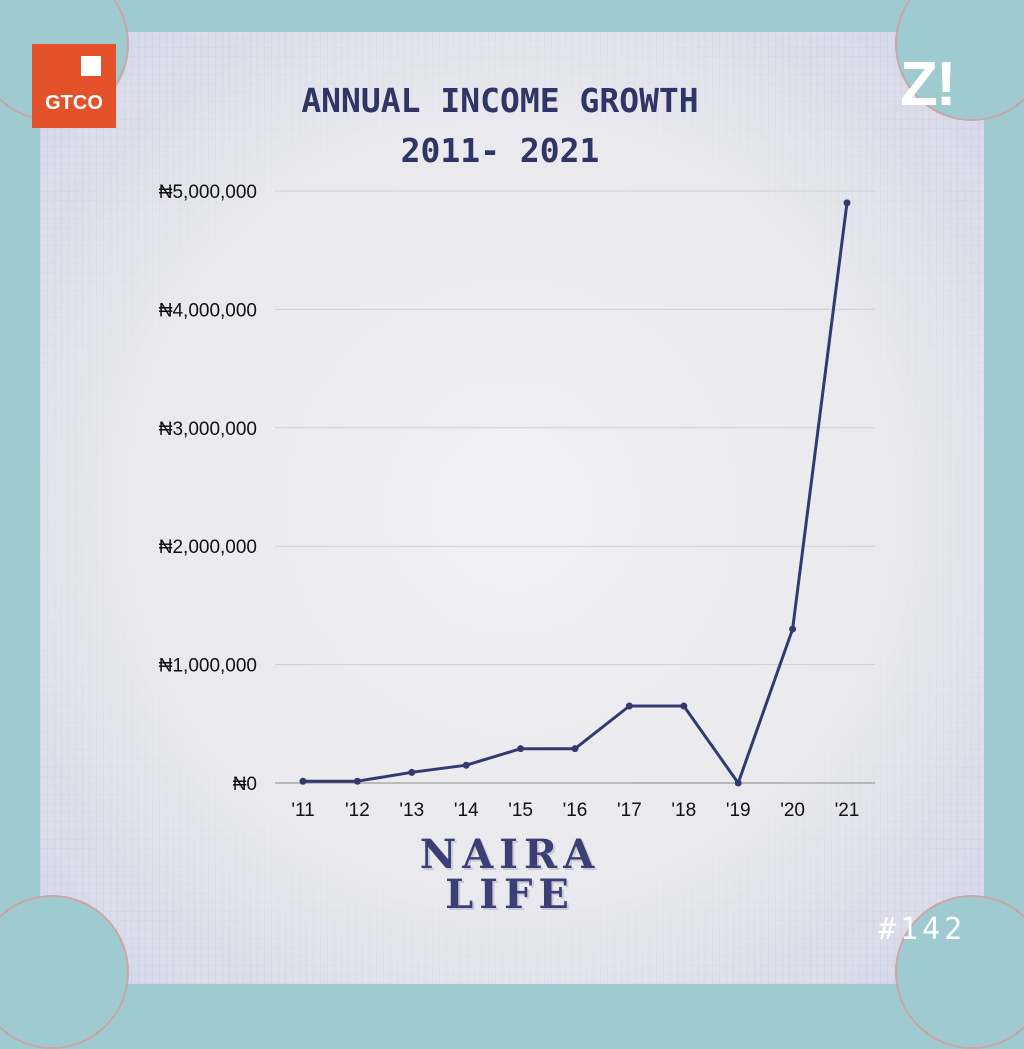 Image resolution: width=1024 pixels, height=1049 pixels. I want to click on gtco-logo-text: GTCO, so click(74, 103).